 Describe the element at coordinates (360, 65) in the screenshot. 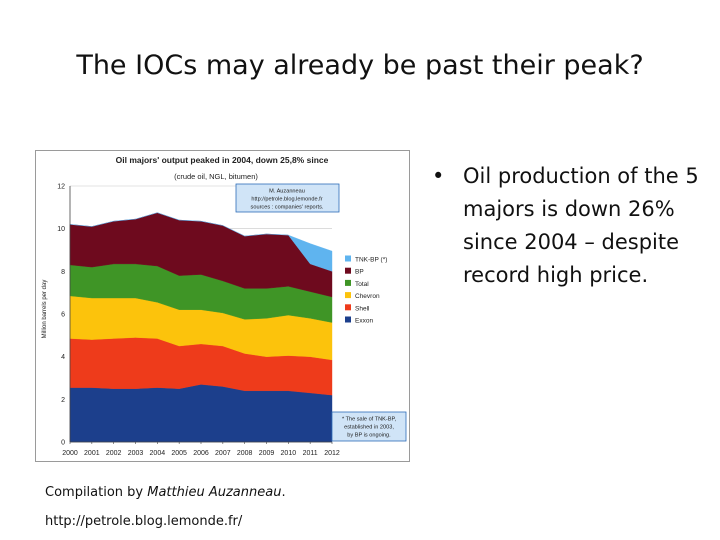

I see `slide-title: The IOCs may already be past their peak?` at that location.